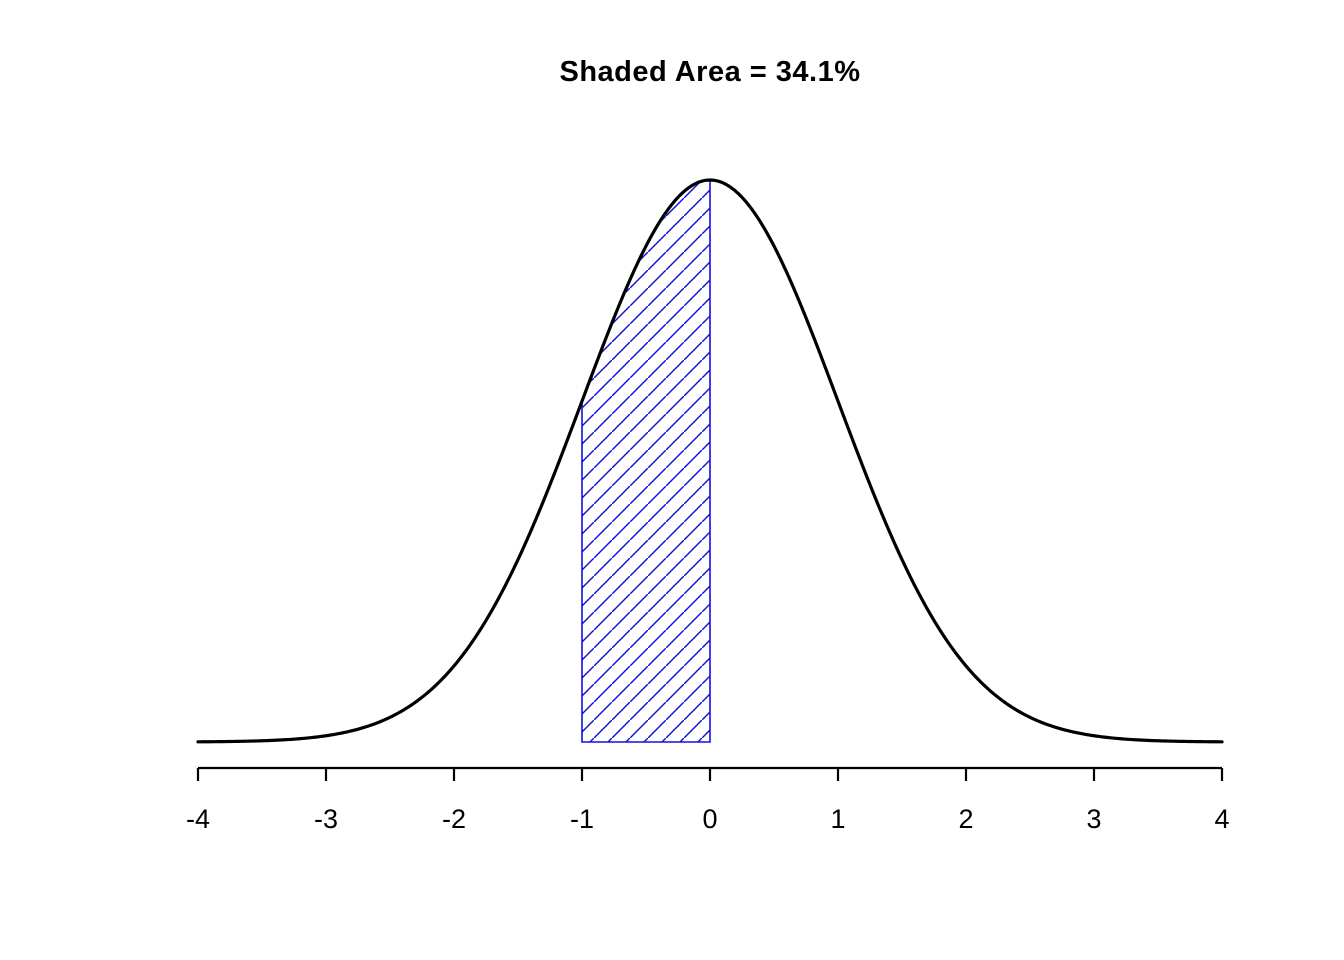 The height and width of the screenshot is (960, 1344). Describe the element at coordinates (326, 819) in the screenshot. I see `x-axis-tick-label: -3` at that location.